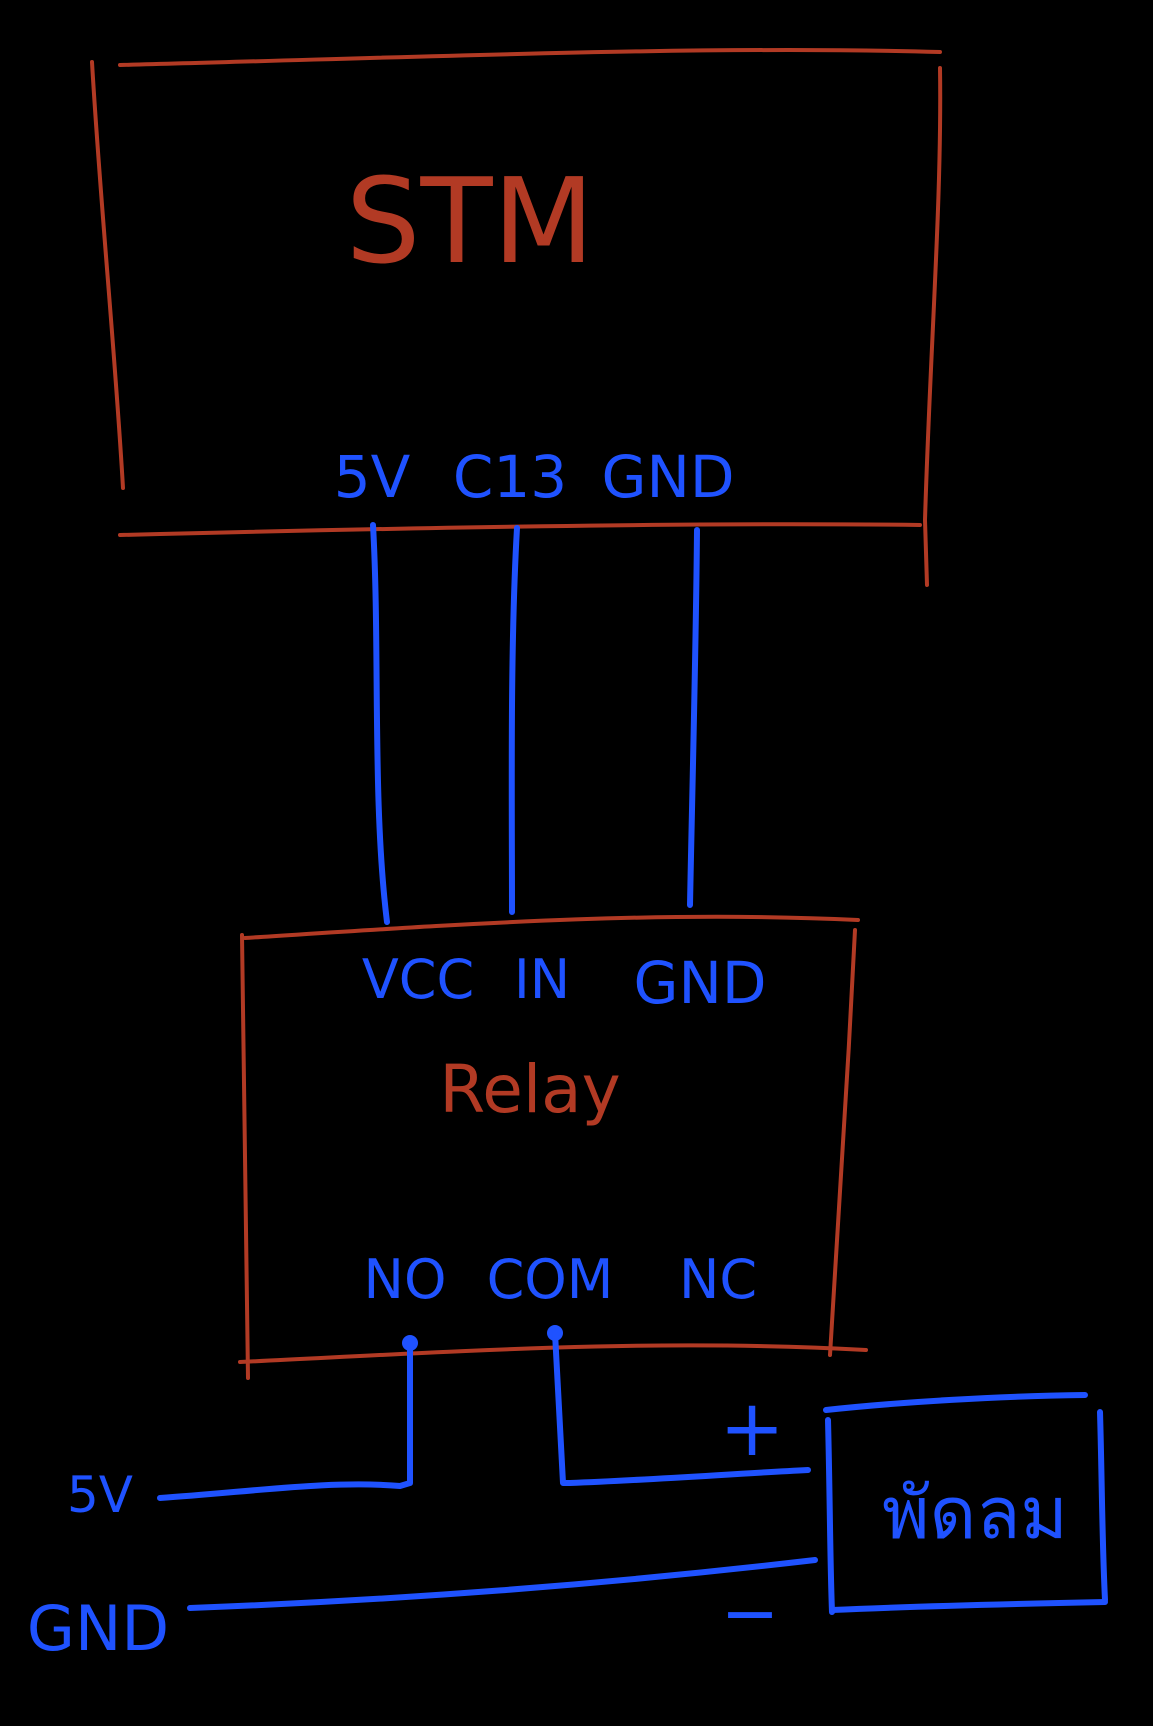 The width and height of the screenshot is (1153, 1726). What do you see at coordinates (372, 477) in the screenshot?
I see `stm-pin-5v: 5V` at bounding box center [372, 477].